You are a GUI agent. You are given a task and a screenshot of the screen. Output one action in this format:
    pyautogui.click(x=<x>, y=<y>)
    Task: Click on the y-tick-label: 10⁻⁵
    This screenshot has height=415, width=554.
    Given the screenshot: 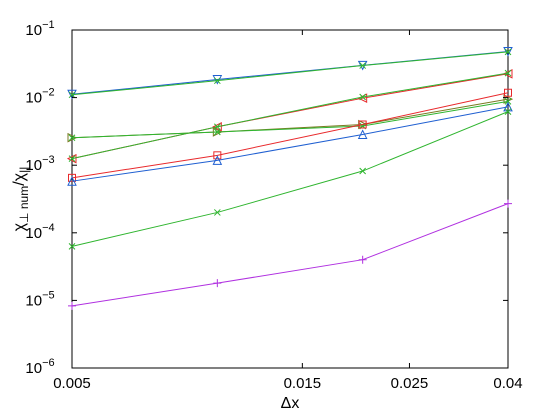 What is the action you would take?
    pyautogui.click(x=39, y=299)
    